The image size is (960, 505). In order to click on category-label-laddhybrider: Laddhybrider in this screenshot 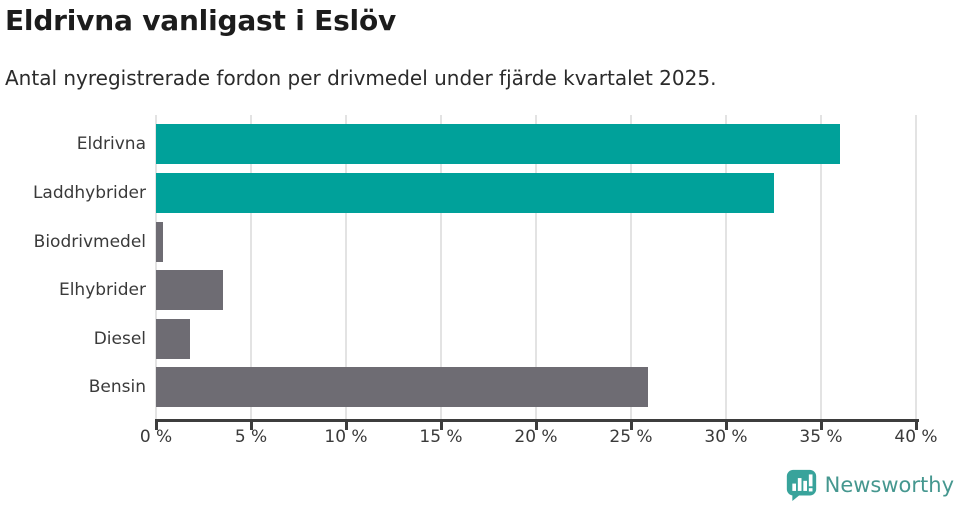, I will do `click(89, 192)`.